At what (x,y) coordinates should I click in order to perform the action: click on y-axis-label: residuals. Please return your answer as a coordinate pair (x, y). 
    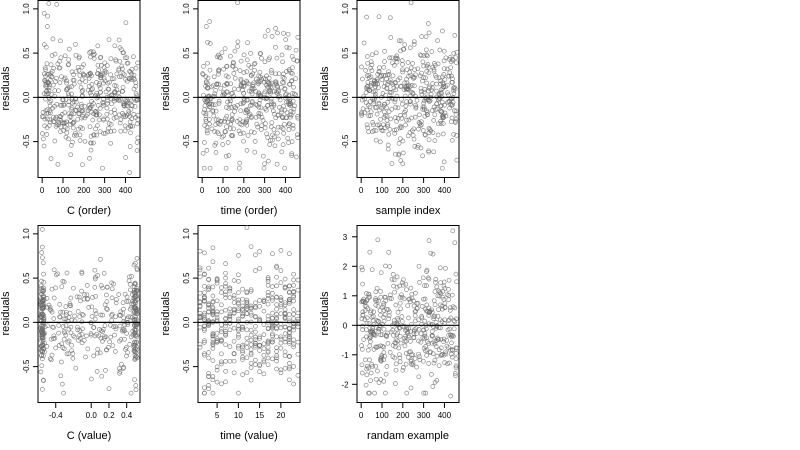
    Looking at the image, I should click on (325, 88).